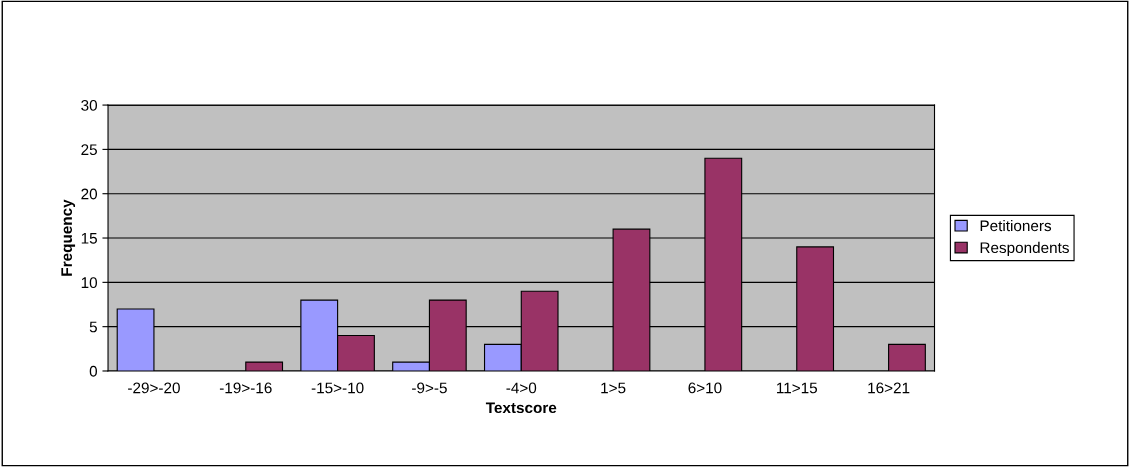 This screenshot has width=1130, height=467. I want to click on x-tick-label: -29>-20, so click(154, 388).